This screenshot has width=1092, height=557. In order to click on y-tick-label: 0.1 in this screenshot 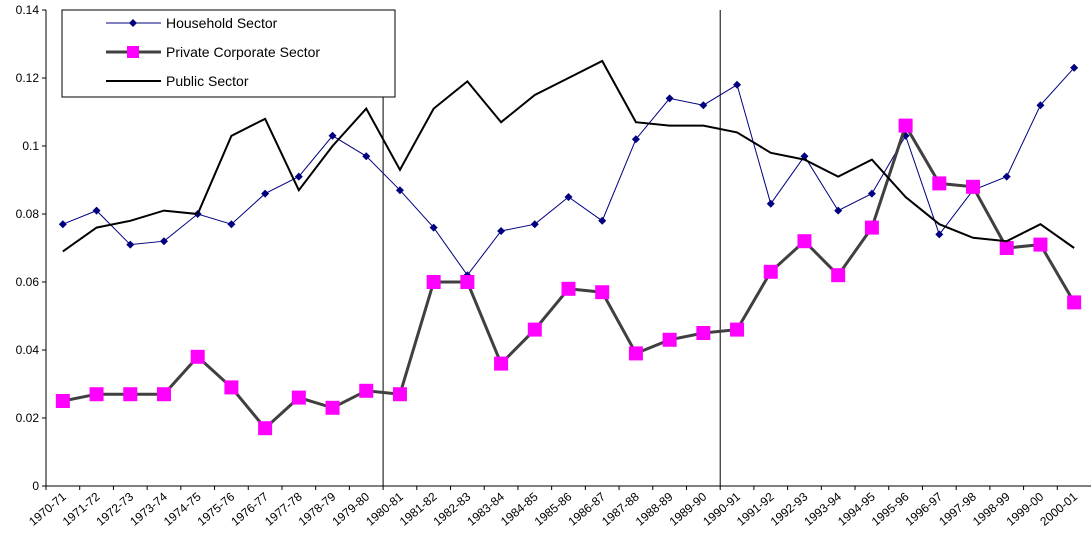, I will do `click(30, 146)`.